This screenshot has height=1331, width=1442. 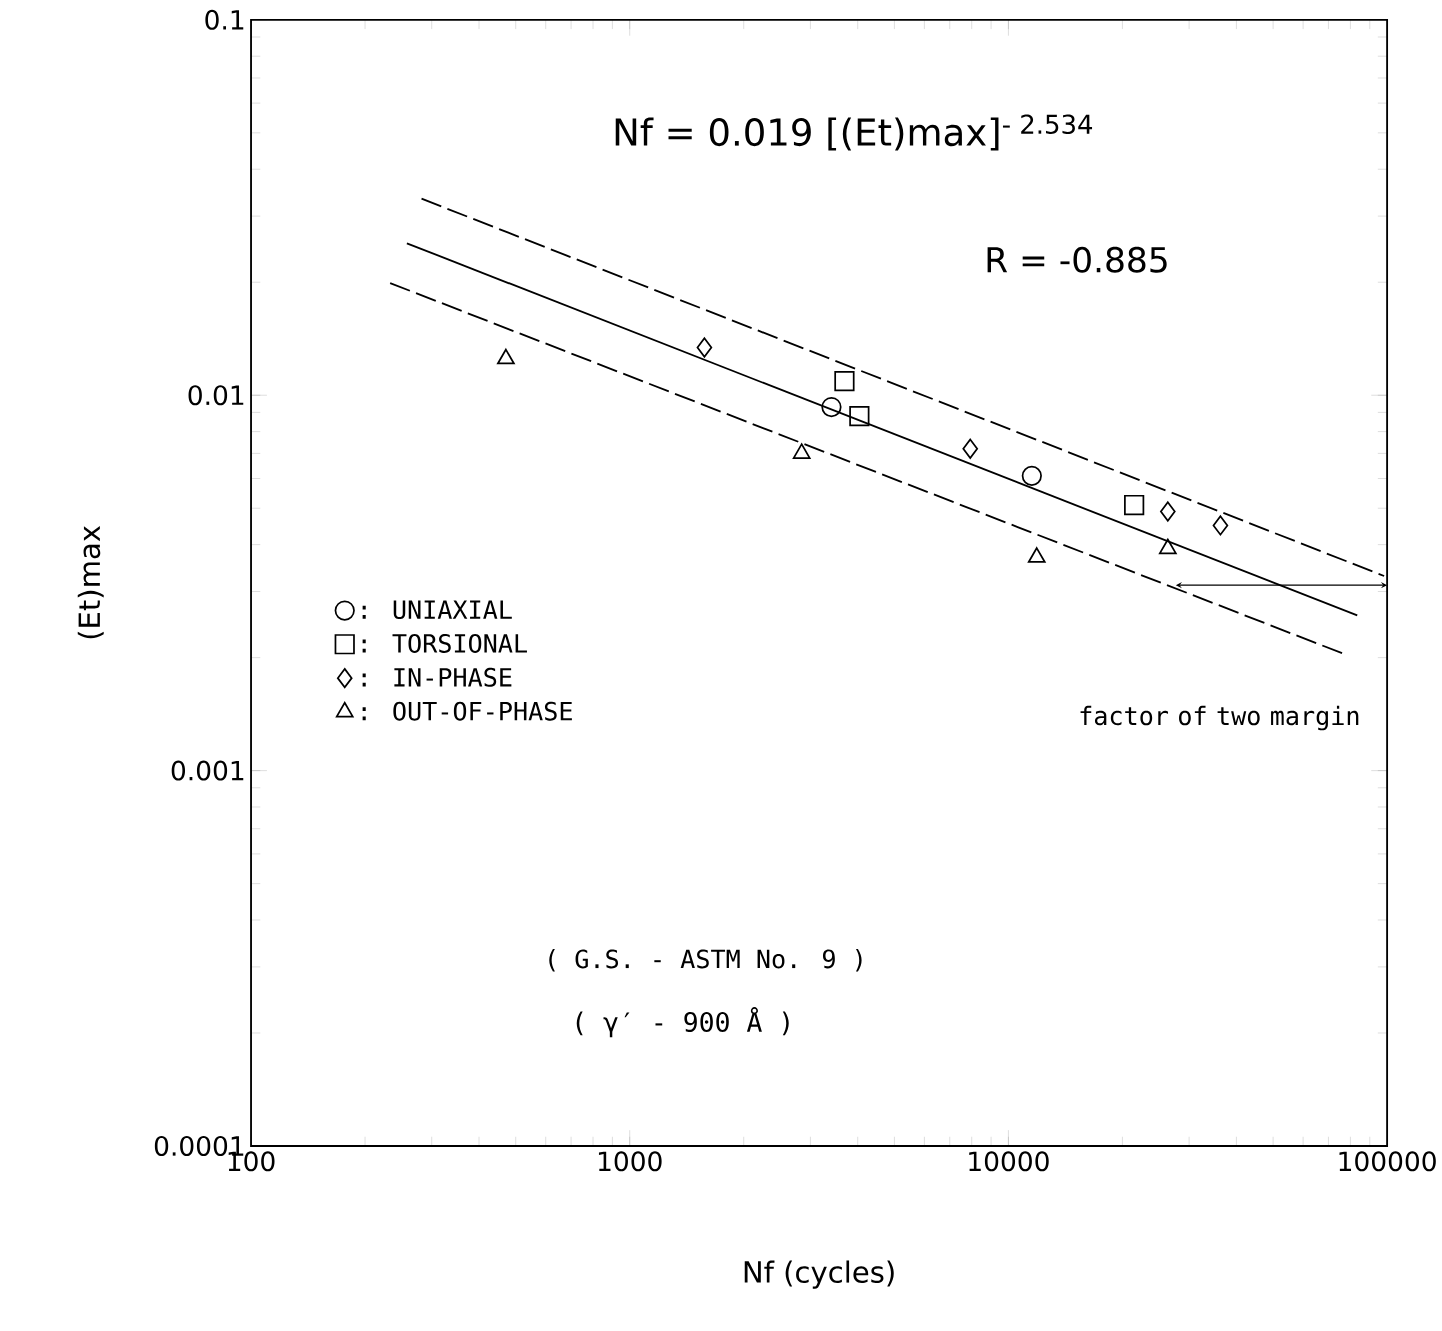 What do you see at coordinates (437, 678) in the screenshot?
I see `legend-label: : IN-PHASE` at bounding box center [437, 678].